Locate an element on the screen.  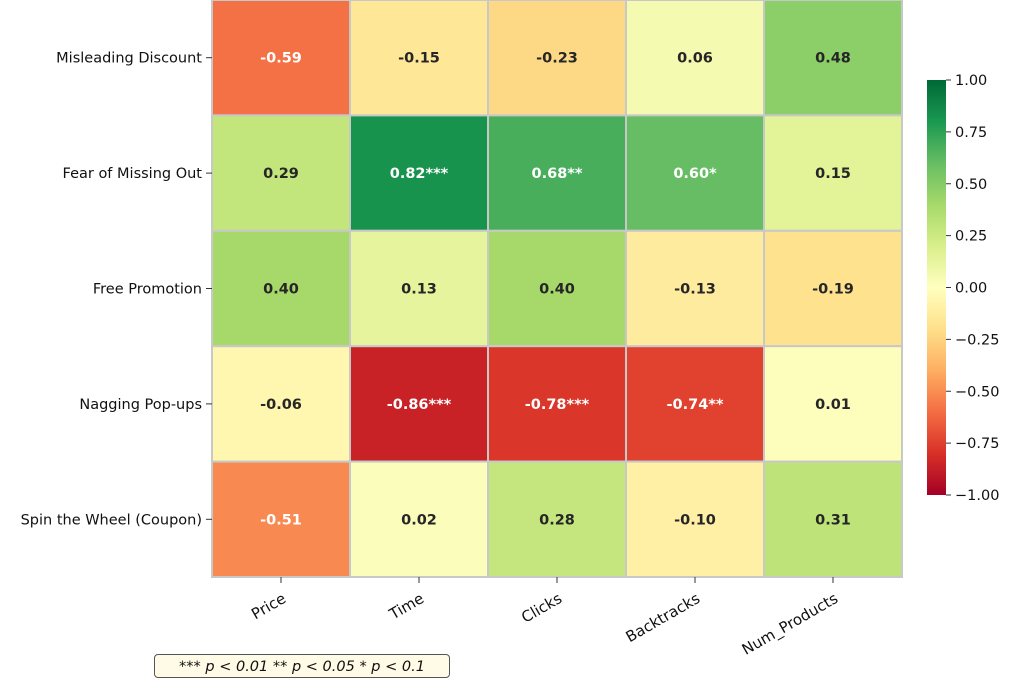
column-label: Backtracks is located at coordinates (663, 617).